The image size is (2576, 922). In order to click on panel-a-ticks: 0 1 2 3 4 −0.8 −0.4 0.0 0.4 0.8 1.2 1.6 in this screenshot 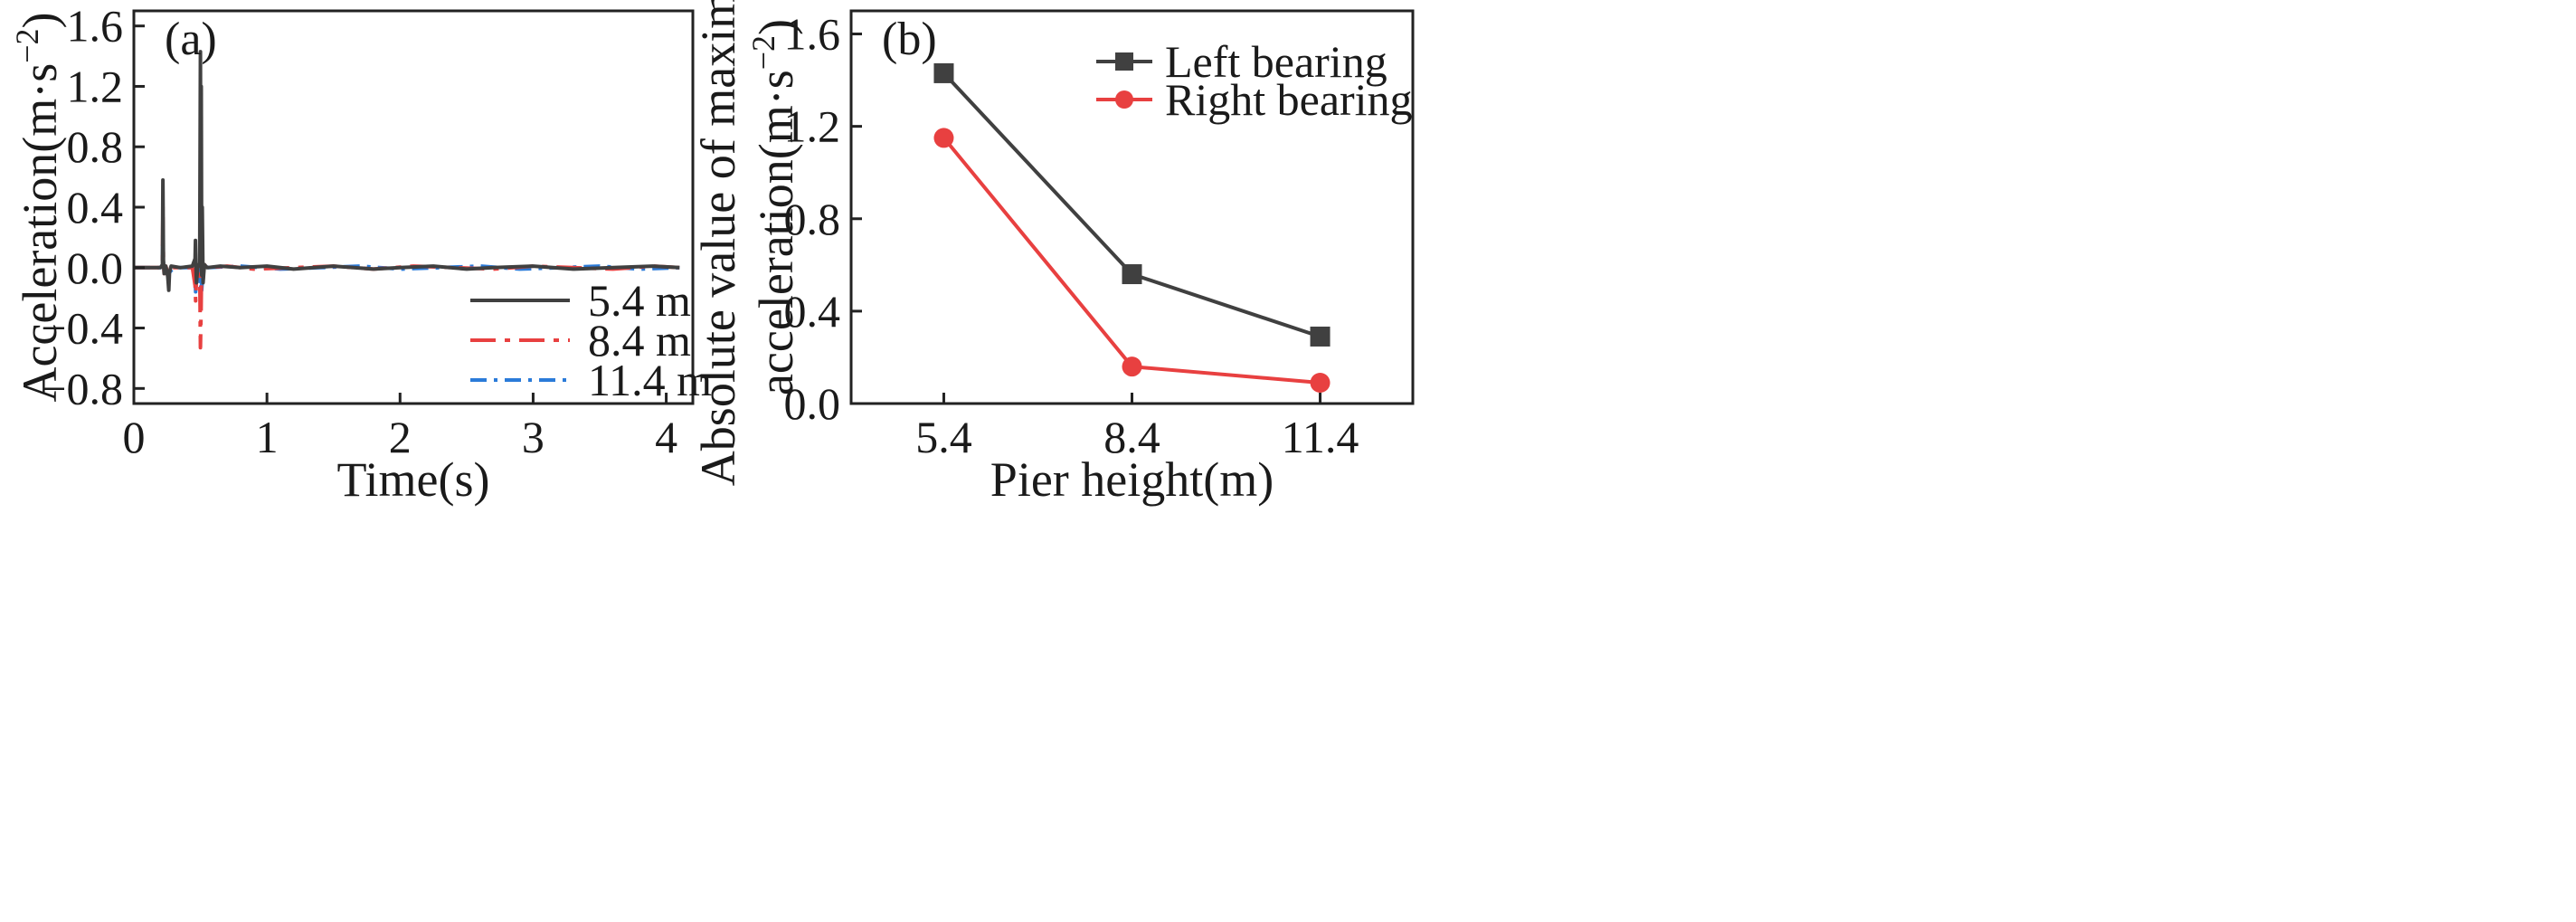, I will do `click(359, 231)`.